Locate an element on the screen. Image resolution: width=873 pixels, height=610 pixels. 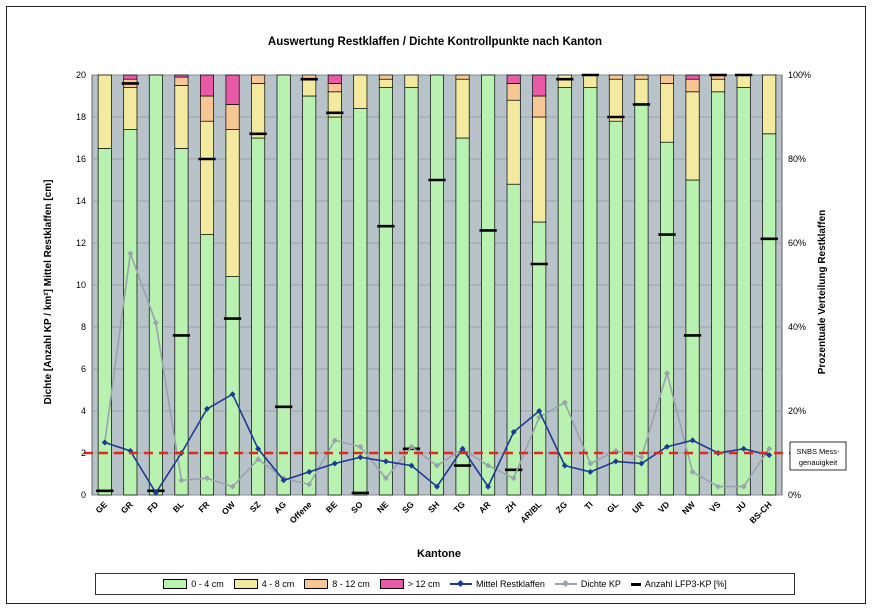
threshold-label: SNBS Mess- genauigkeit is located at coordinates (818, 456).